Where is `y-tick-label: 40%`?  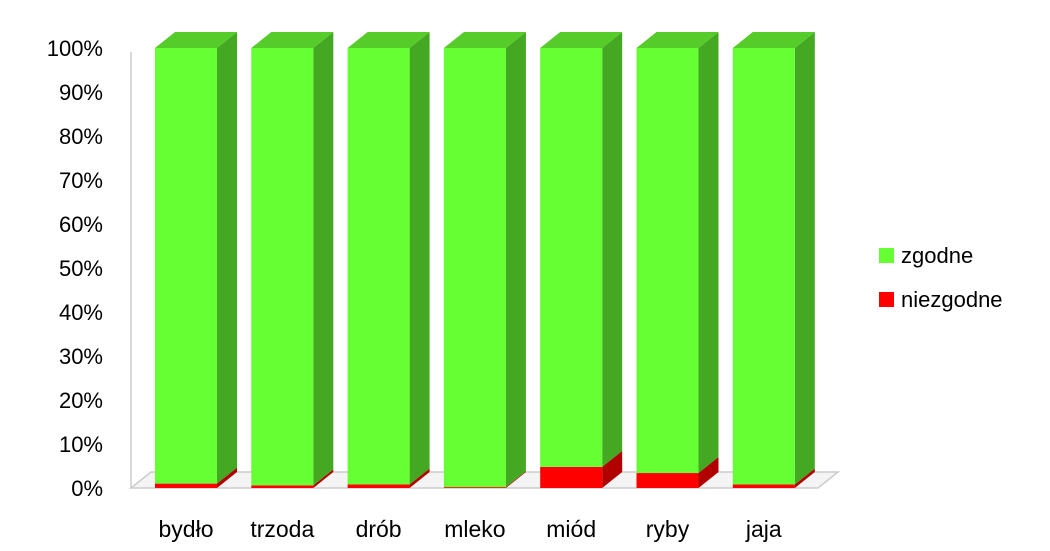 y-tick-label: 40% is located at coordinates (81, 312).